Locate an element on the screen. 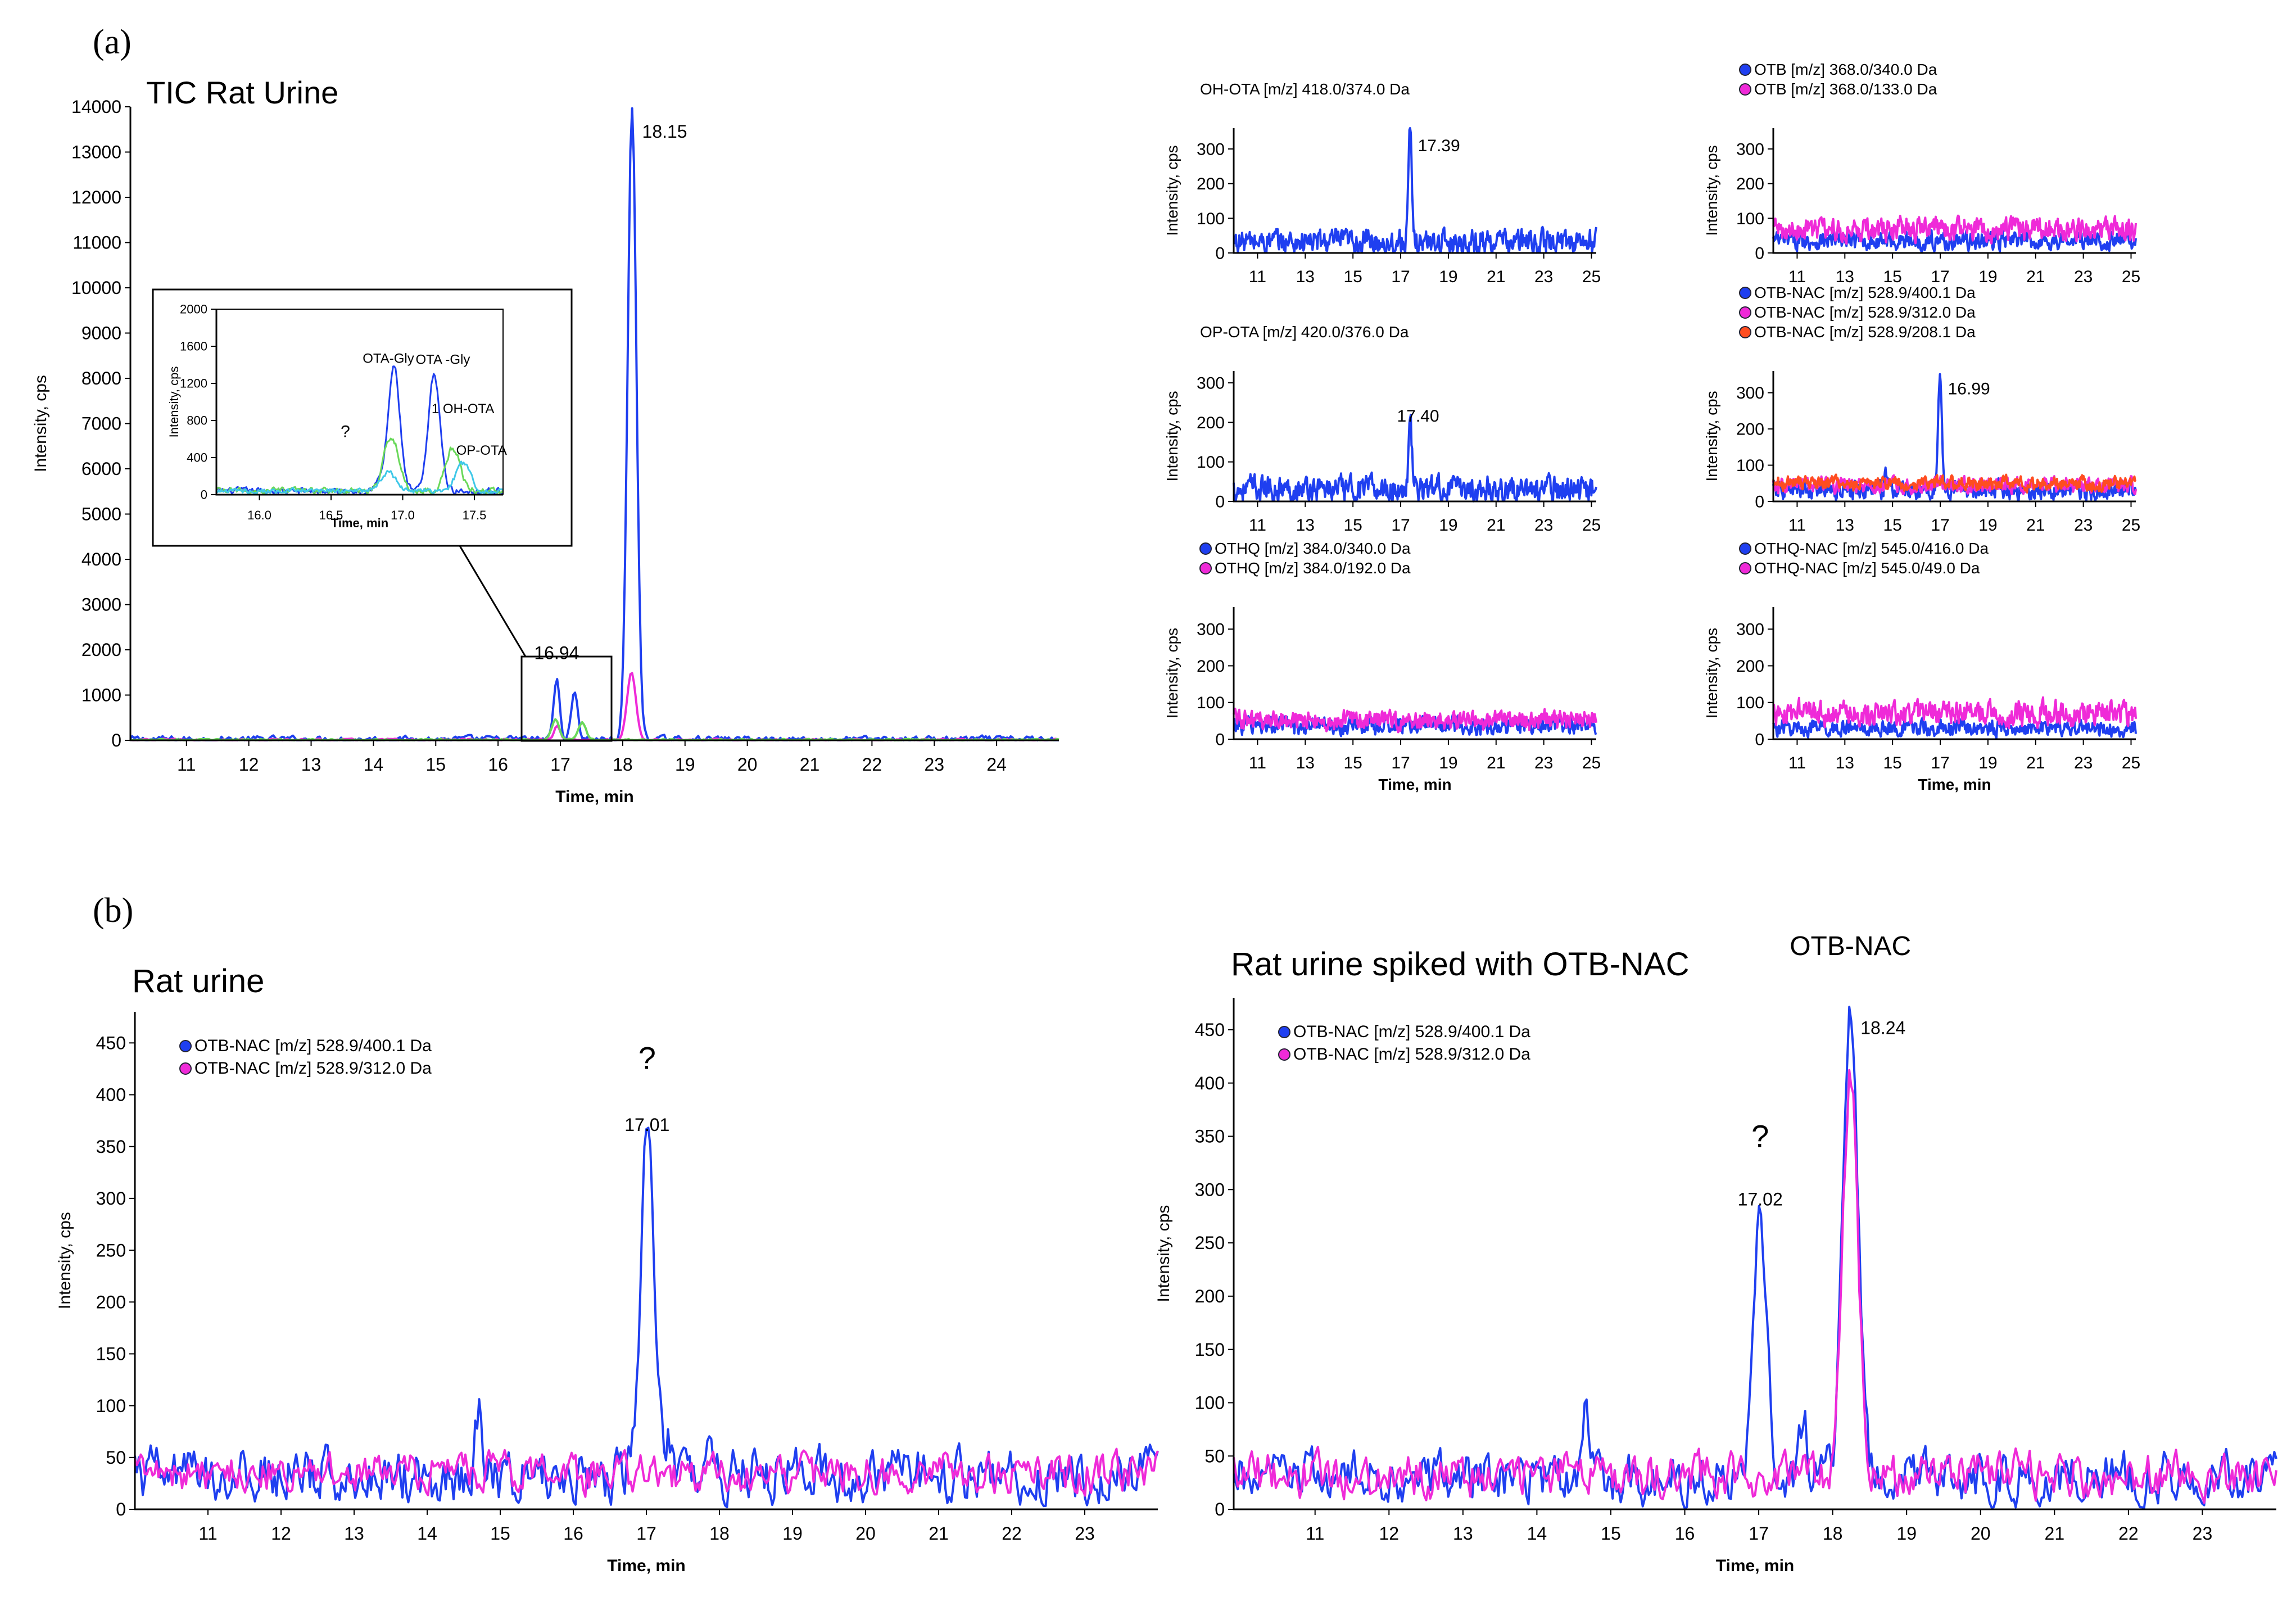 Image resolution: width=2296 pixels, height=1597 pixels. y-tick-label: 10000 is located at coordinates (96, 288).